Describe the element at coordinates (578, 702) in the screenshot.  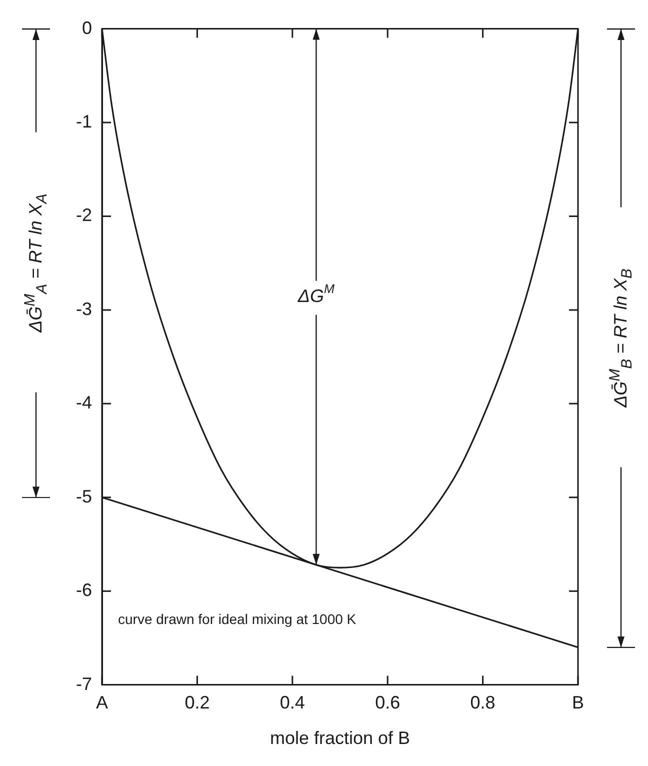
I see `x-tick-label: B` at that location.